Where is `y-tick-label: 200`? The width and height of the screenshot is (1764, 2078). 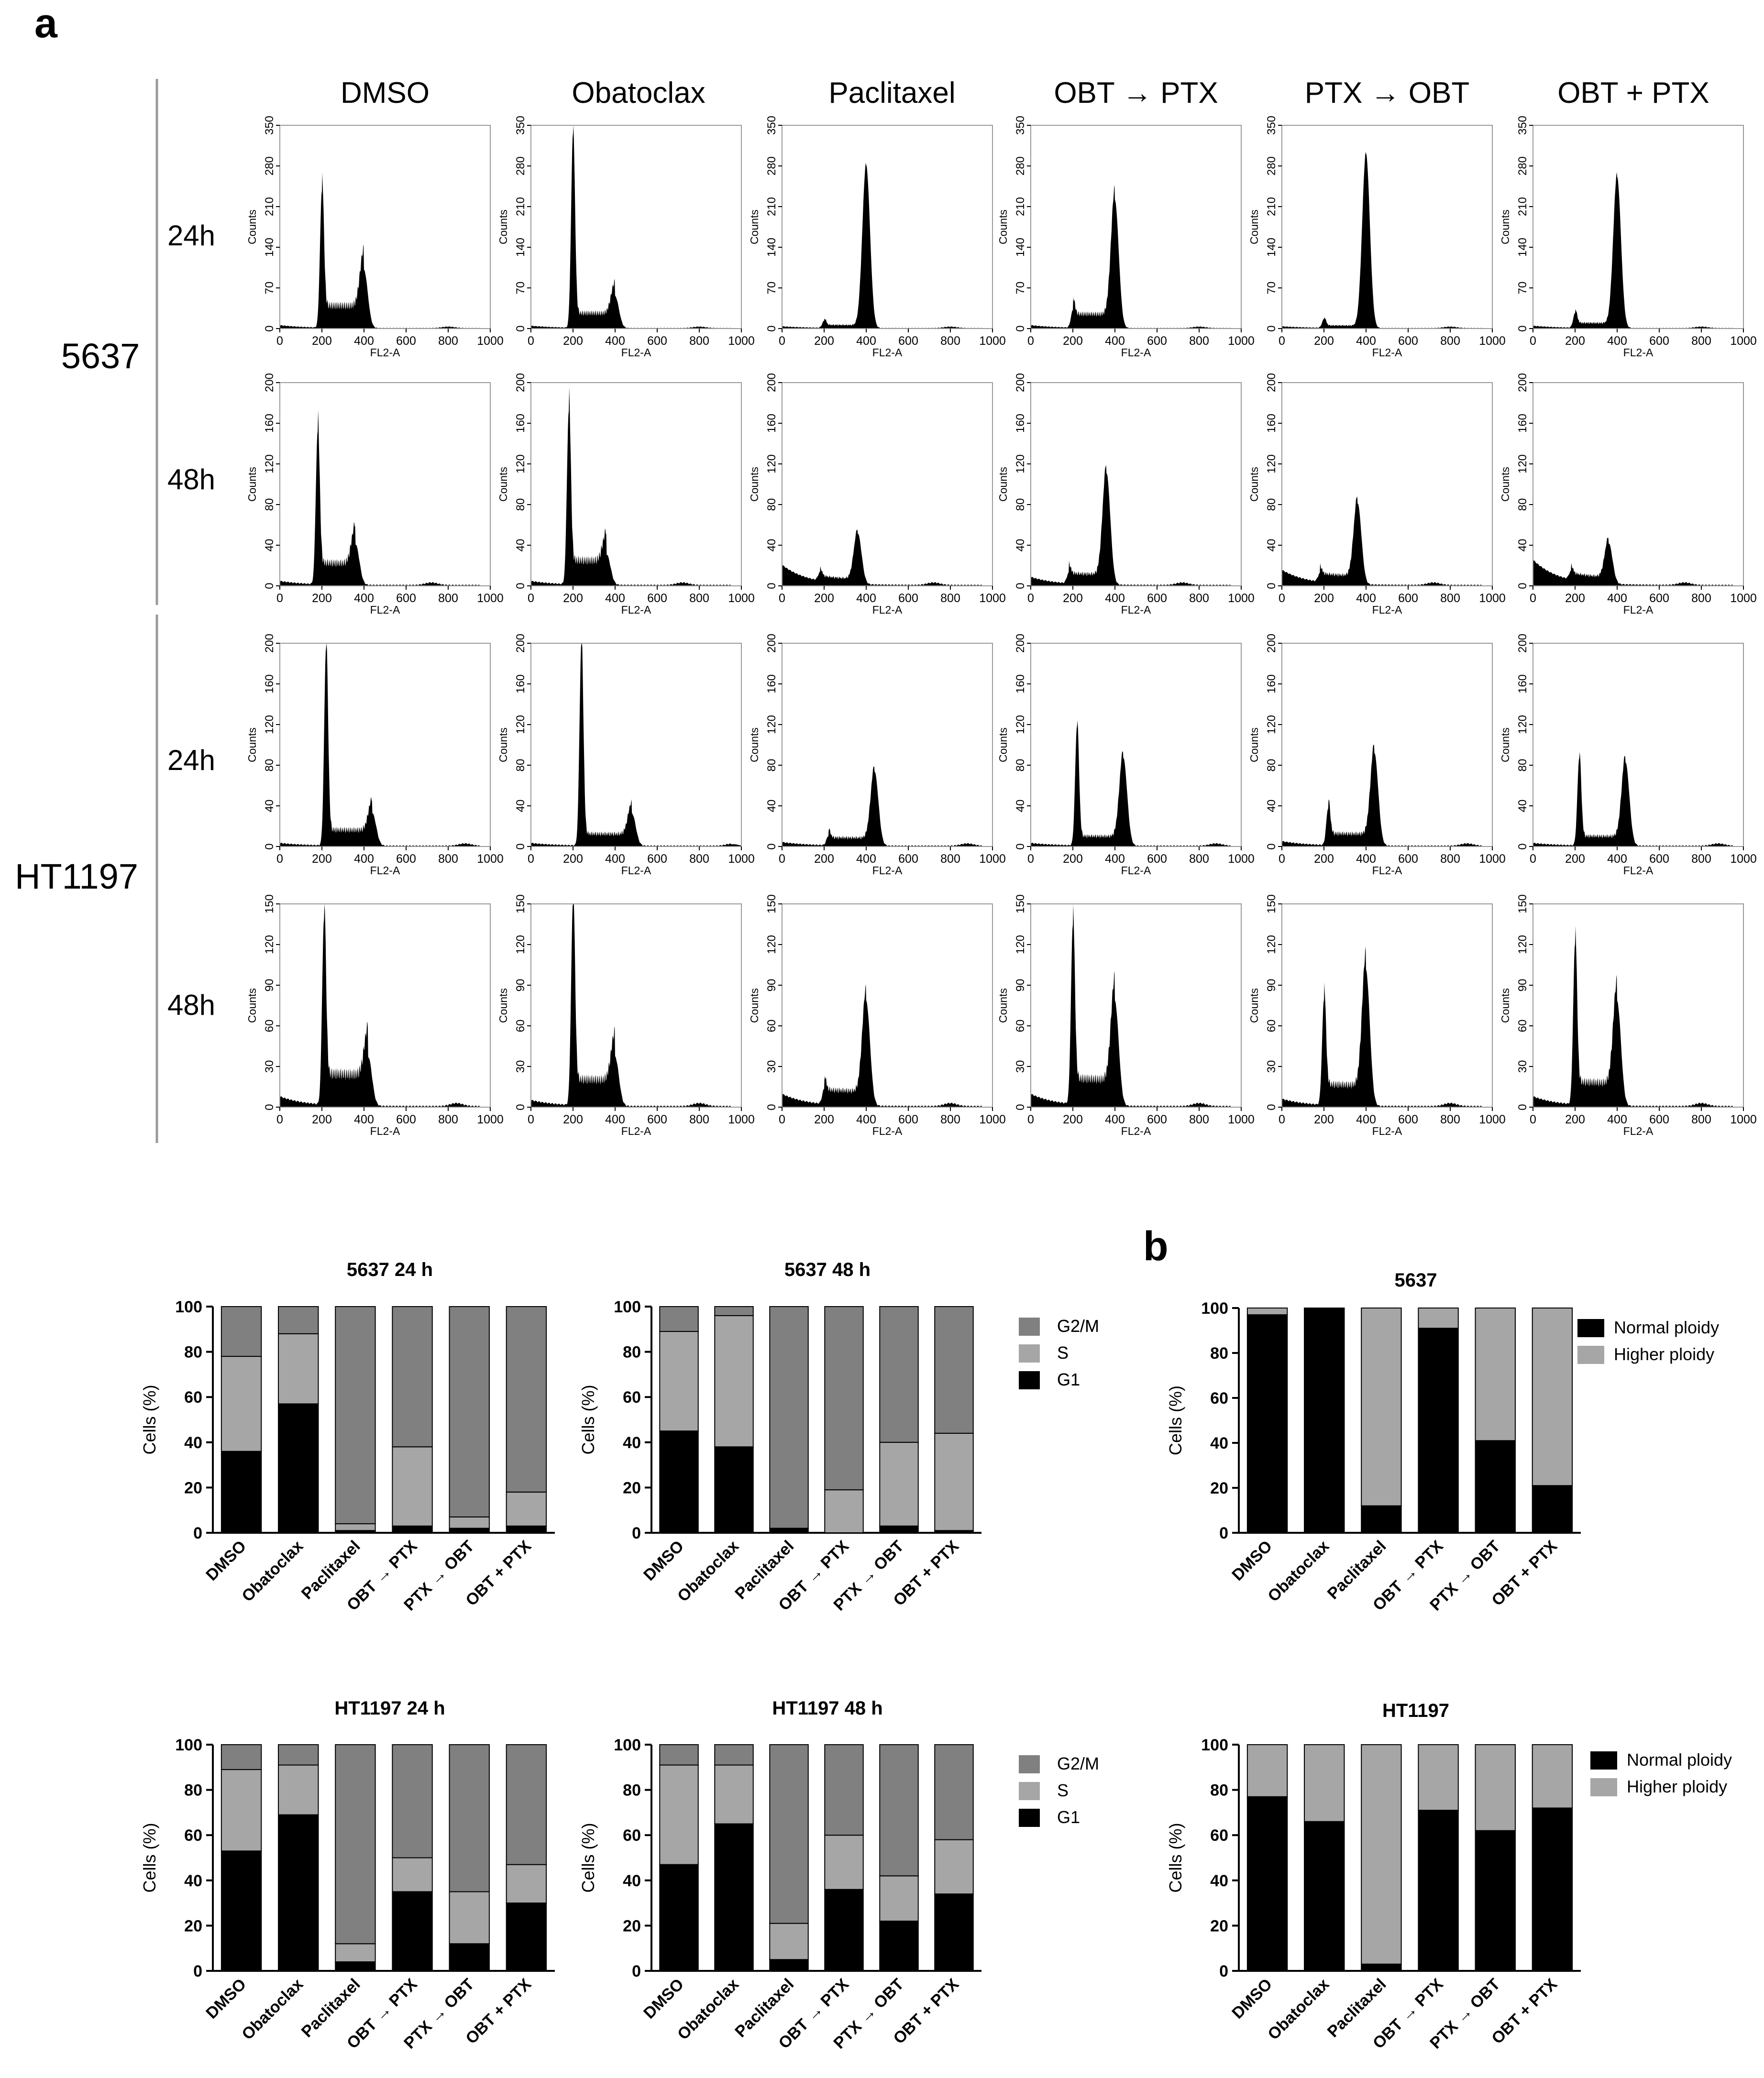 y-tick-label: 200 is located at coordinates (1020, 382).